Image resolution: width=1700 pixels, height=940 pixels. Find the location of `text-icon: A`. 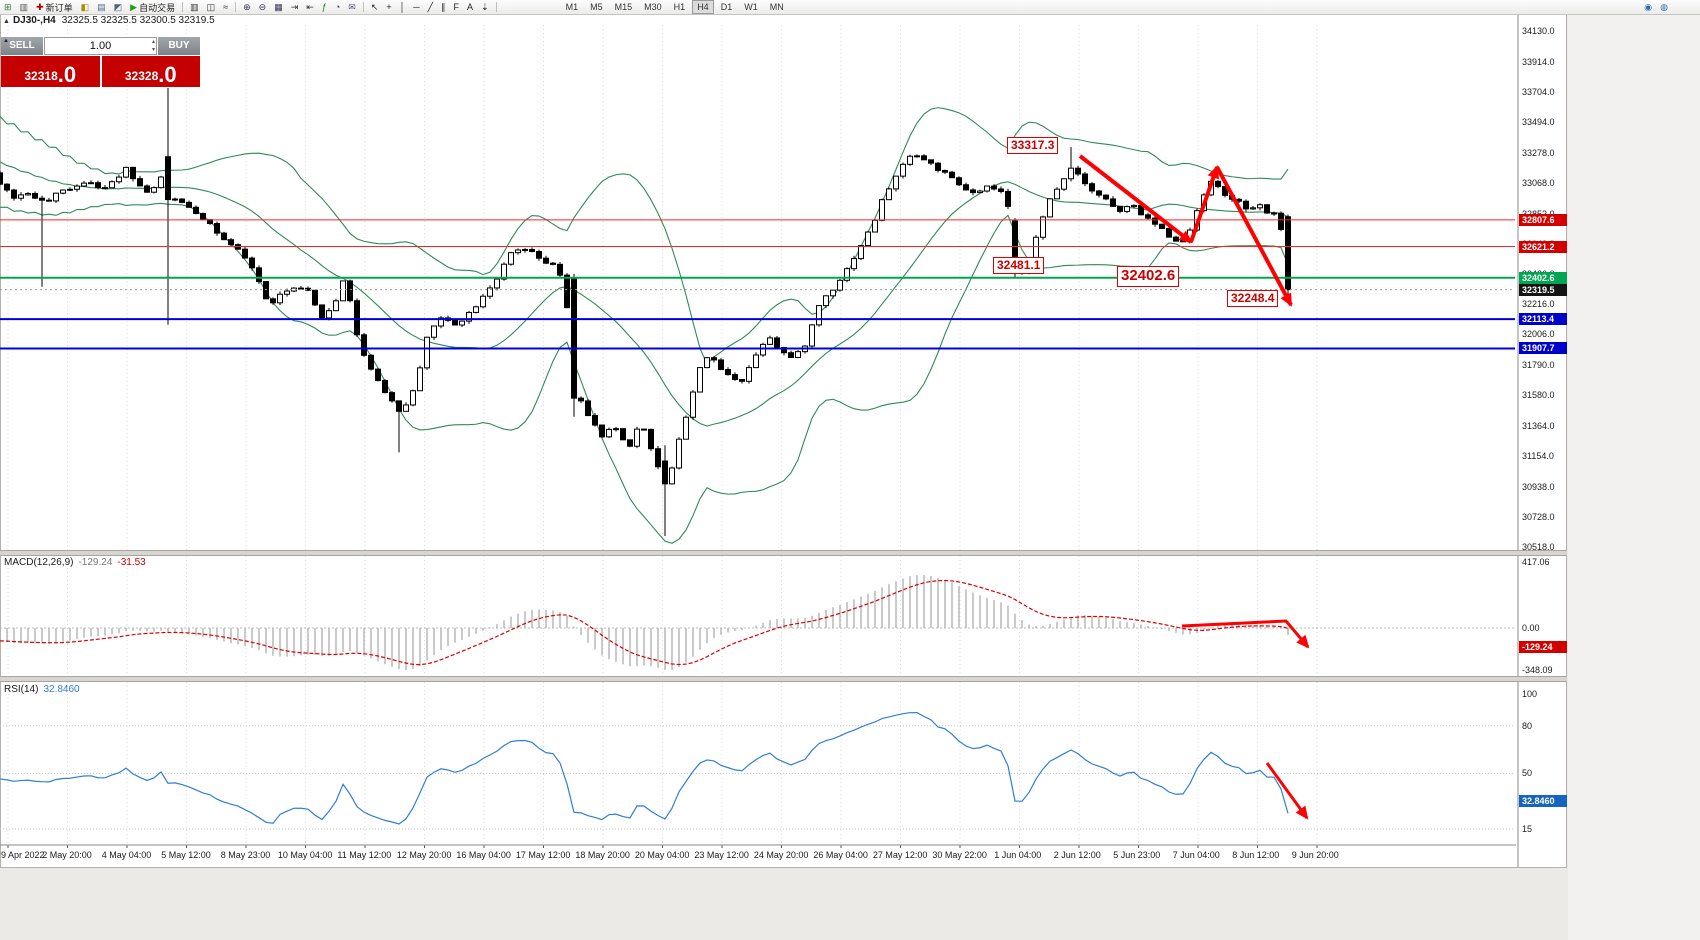

text-icon: A is located at coordinates (470, 7).